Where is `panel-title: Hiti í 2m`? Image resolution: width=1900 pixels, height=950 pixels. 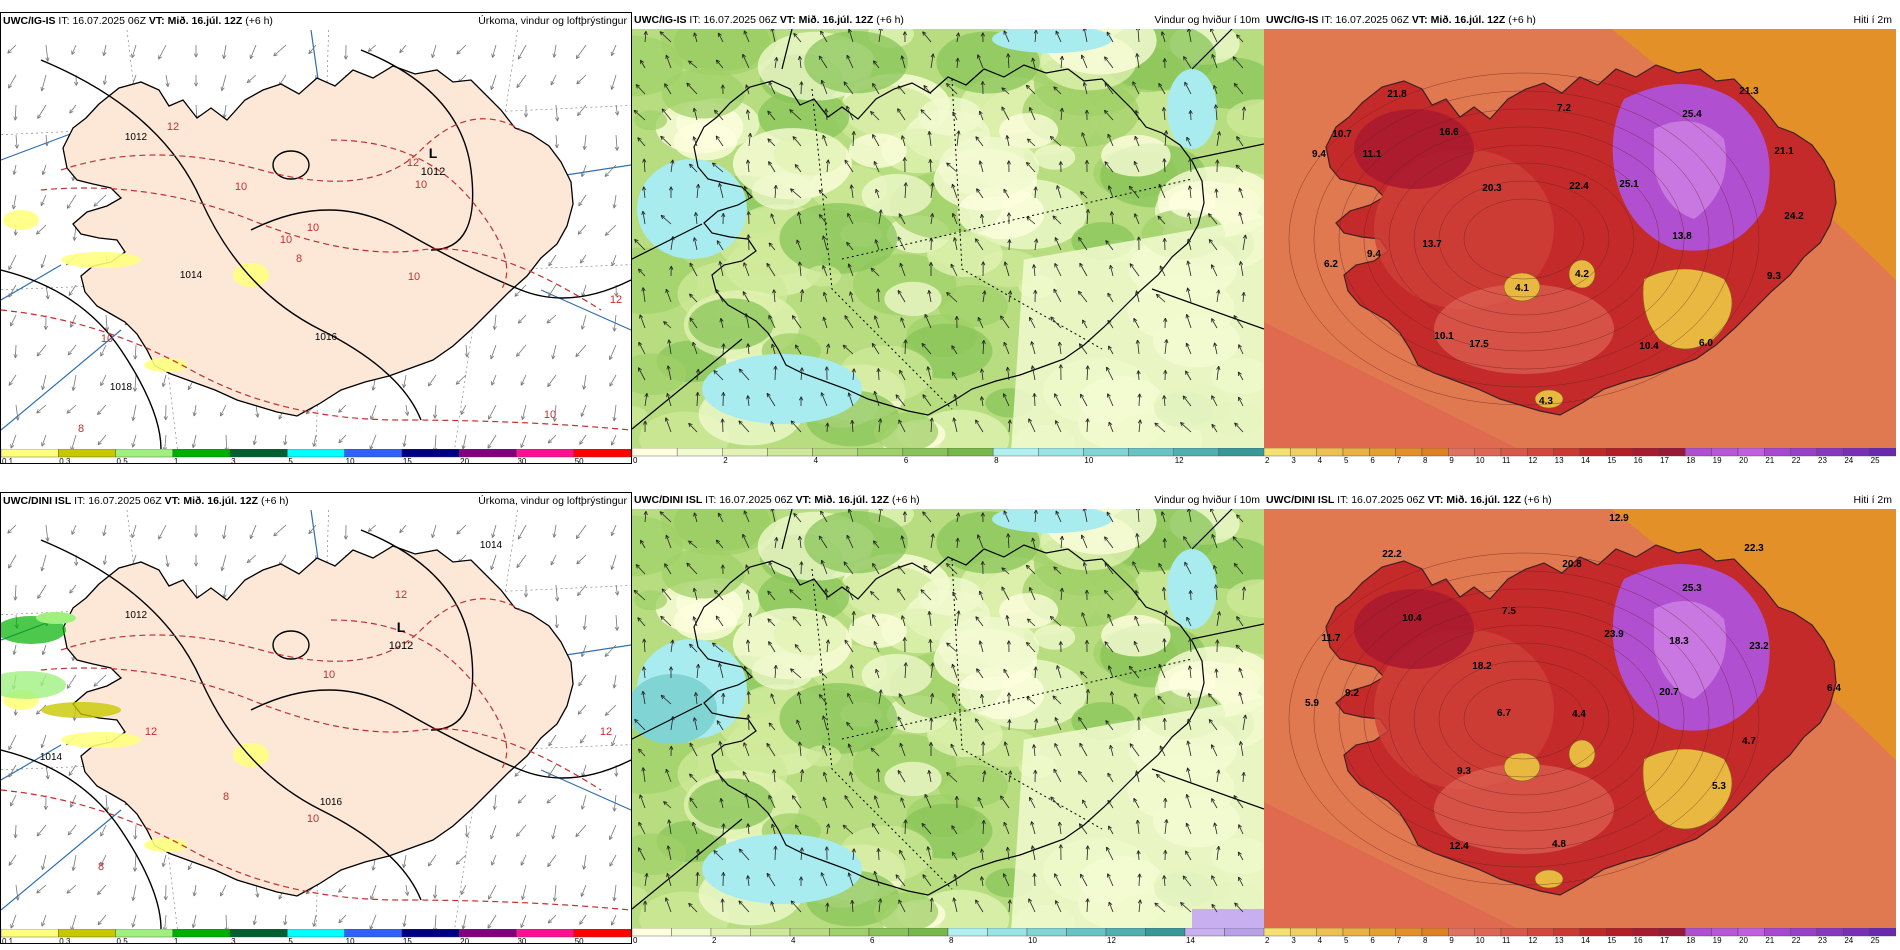 panel-title: Hiti í 2m is located at coordinates (1872, 20).